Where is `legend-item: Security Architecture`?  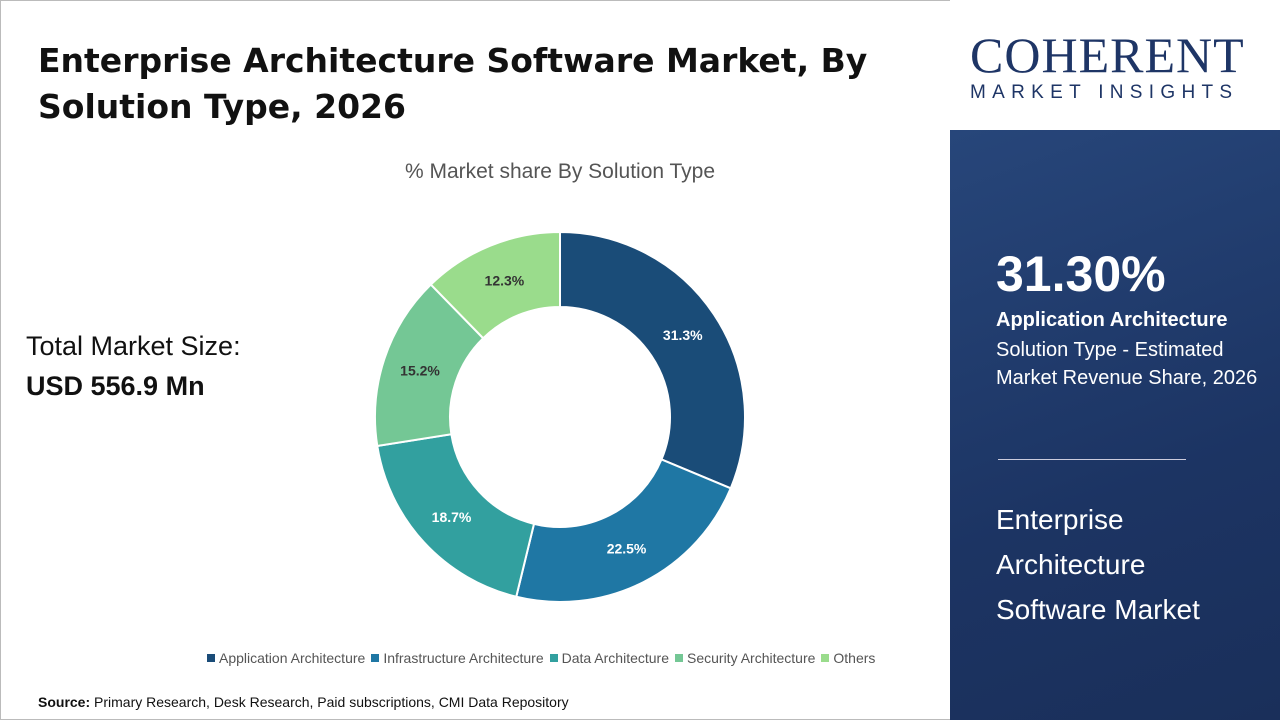
legend-item: Security Architecture is located at coordinates (745, 658).